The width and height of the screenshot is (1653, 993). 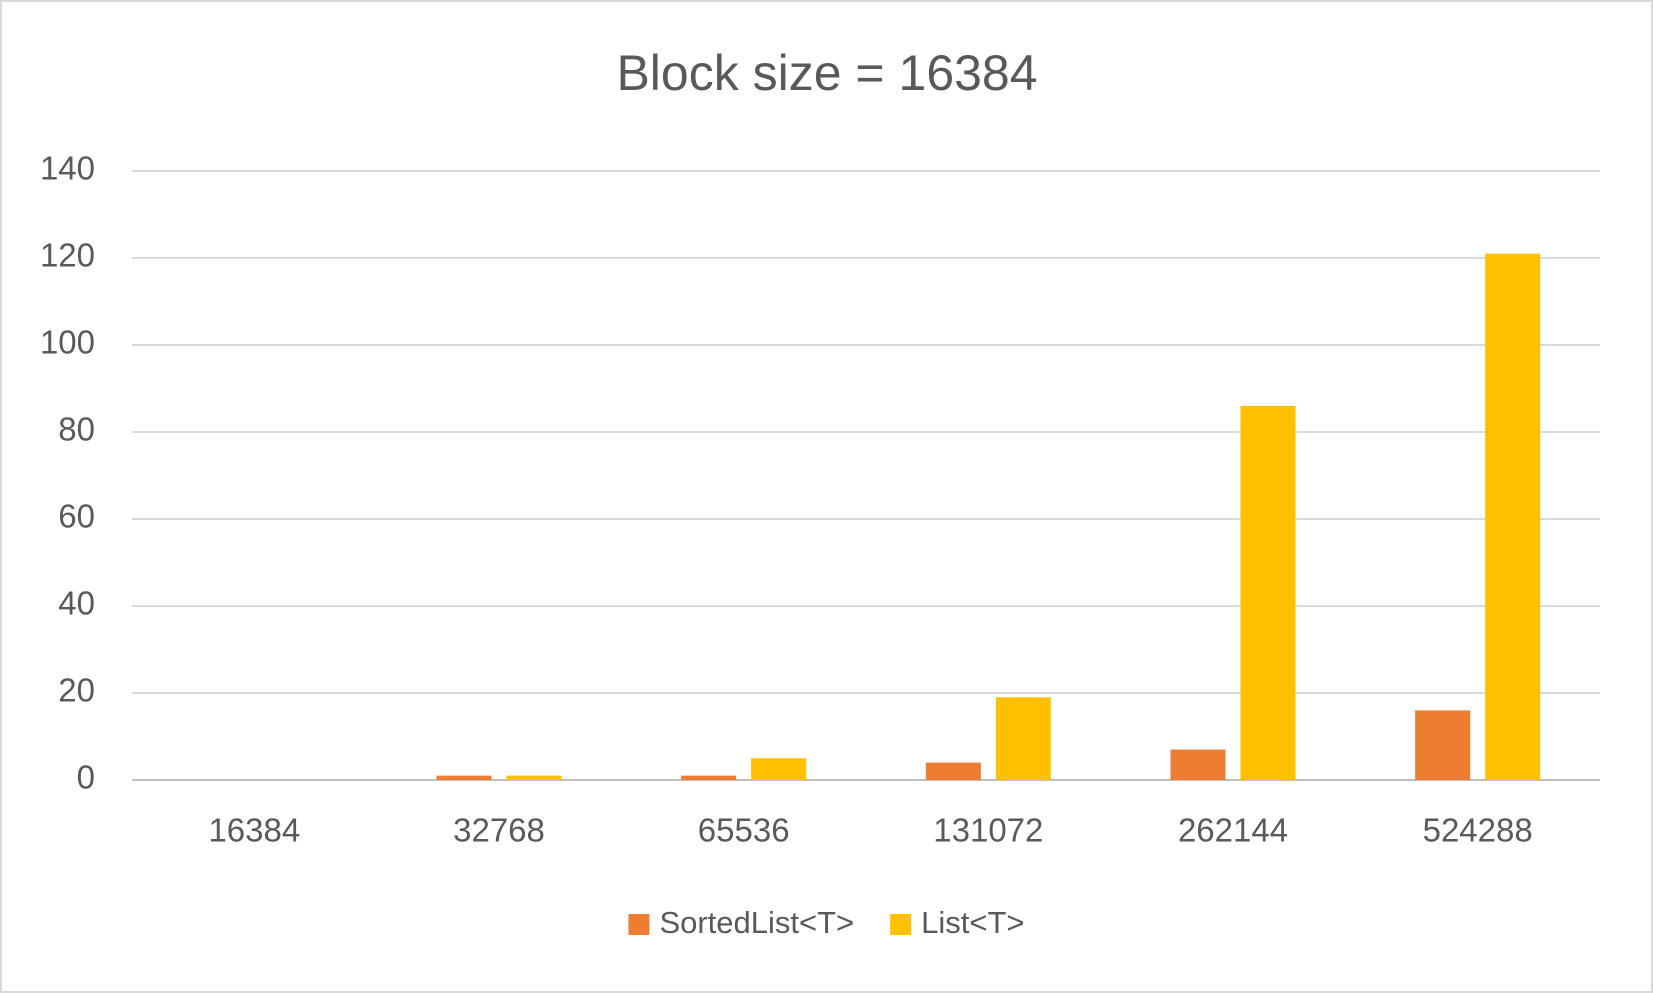 I want to click on x-tick-label: 524288, so click(x=1478, y=830).